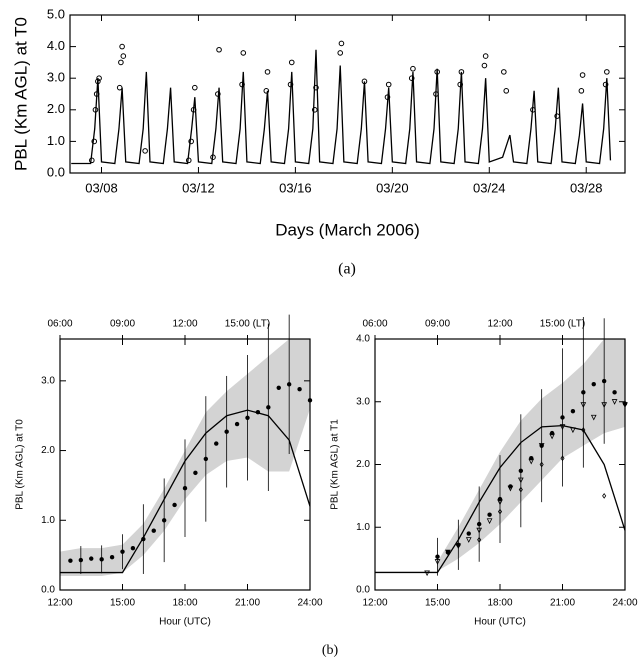 The height and width of the screenshot is (663, 638). What do you see at coordinates (489, 187) in the screenshot?
I see `x-tick-label: 03/24` at bounding box center [489, 187].